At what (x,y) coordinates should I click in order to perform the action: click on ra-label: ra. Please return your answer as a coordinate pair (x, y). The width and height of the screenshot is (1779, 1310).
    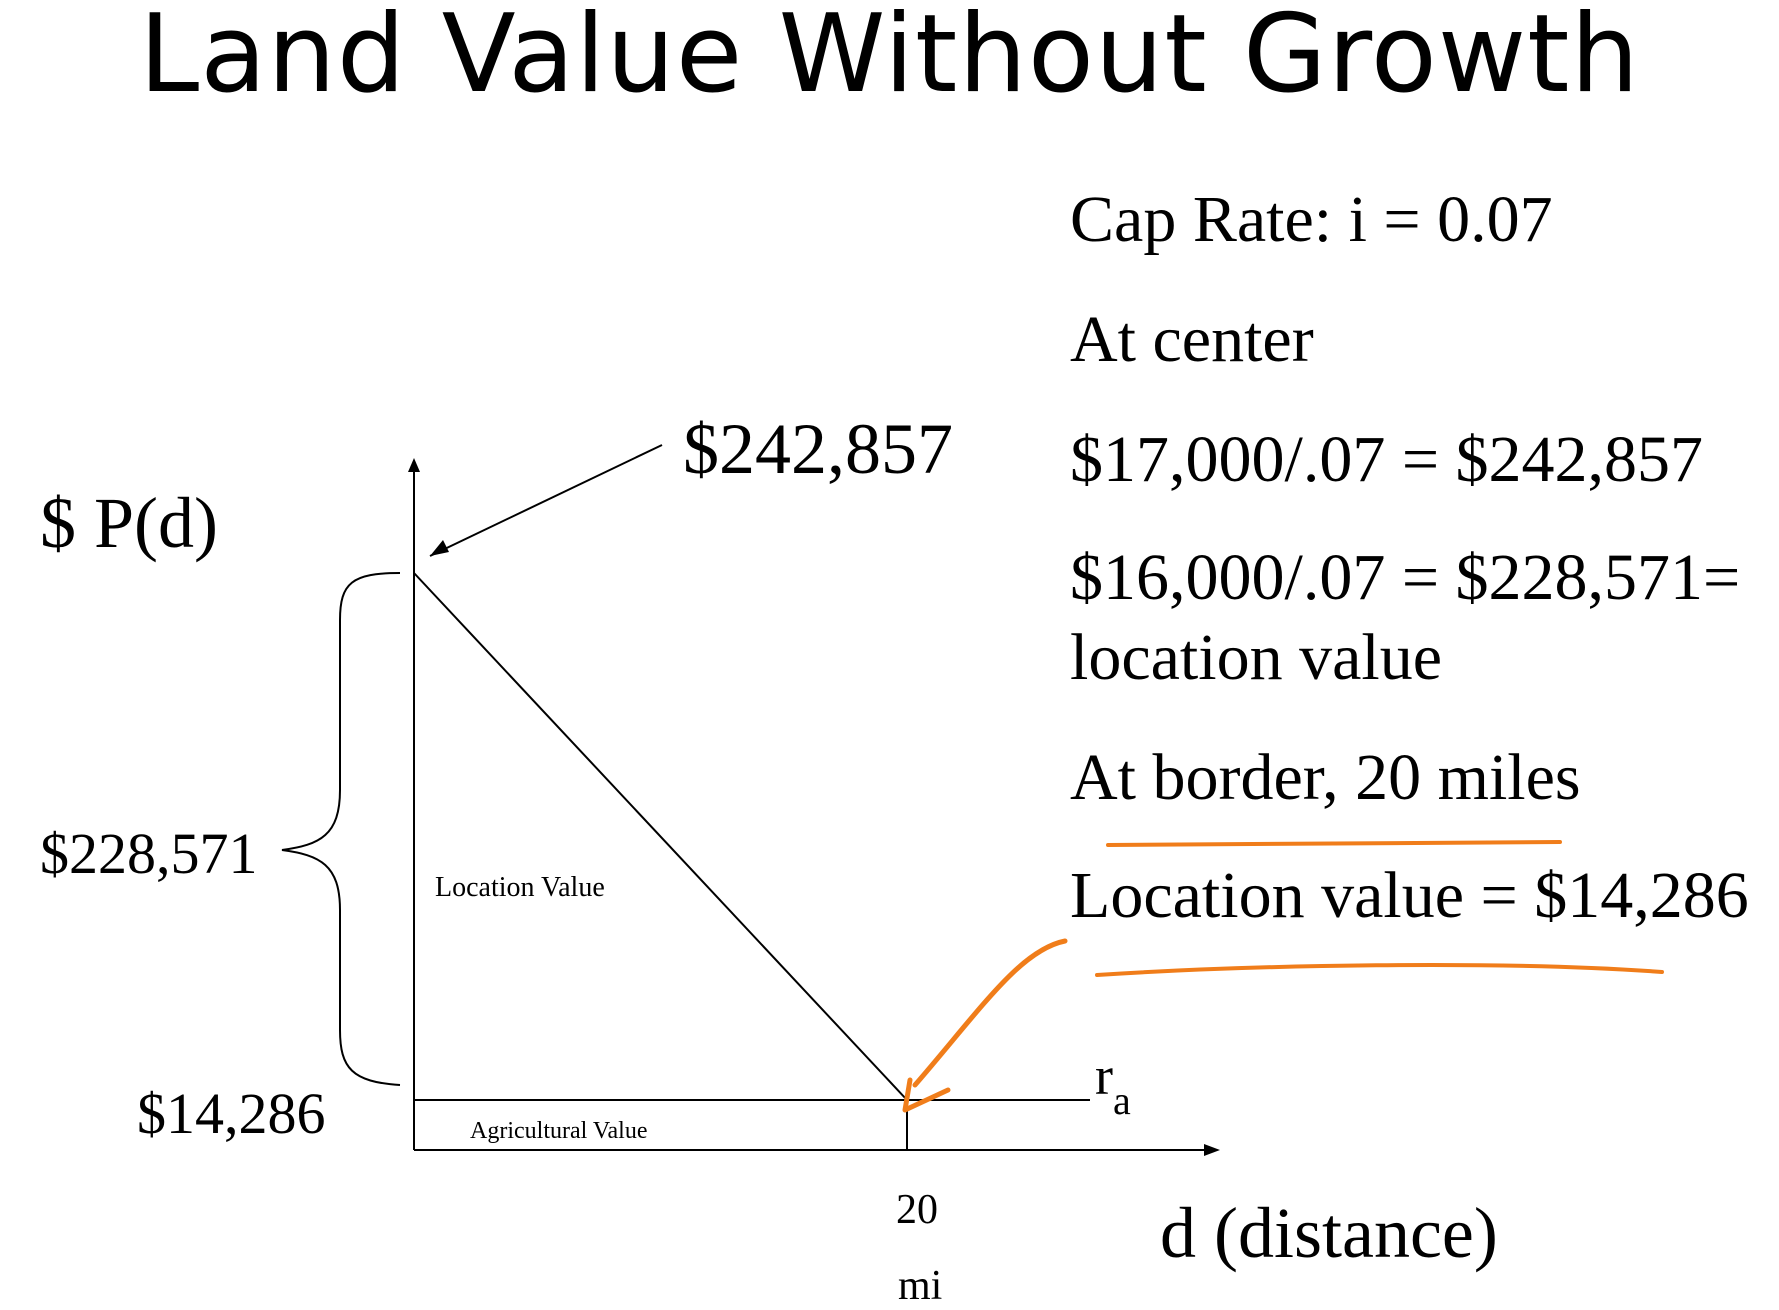
    Looking at the image, I should click on (1113, 1084).